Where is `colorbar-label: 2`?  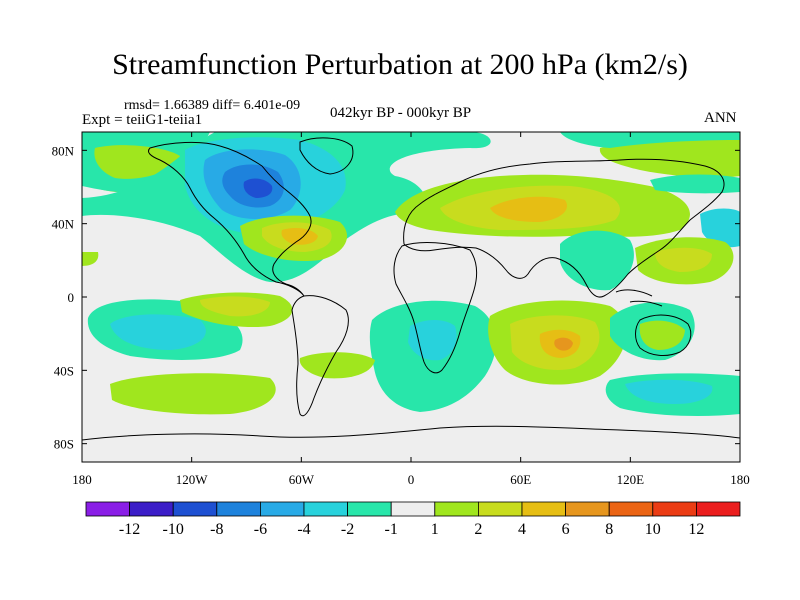 colorbar-label: 2 is located at coordinates (478, 529).